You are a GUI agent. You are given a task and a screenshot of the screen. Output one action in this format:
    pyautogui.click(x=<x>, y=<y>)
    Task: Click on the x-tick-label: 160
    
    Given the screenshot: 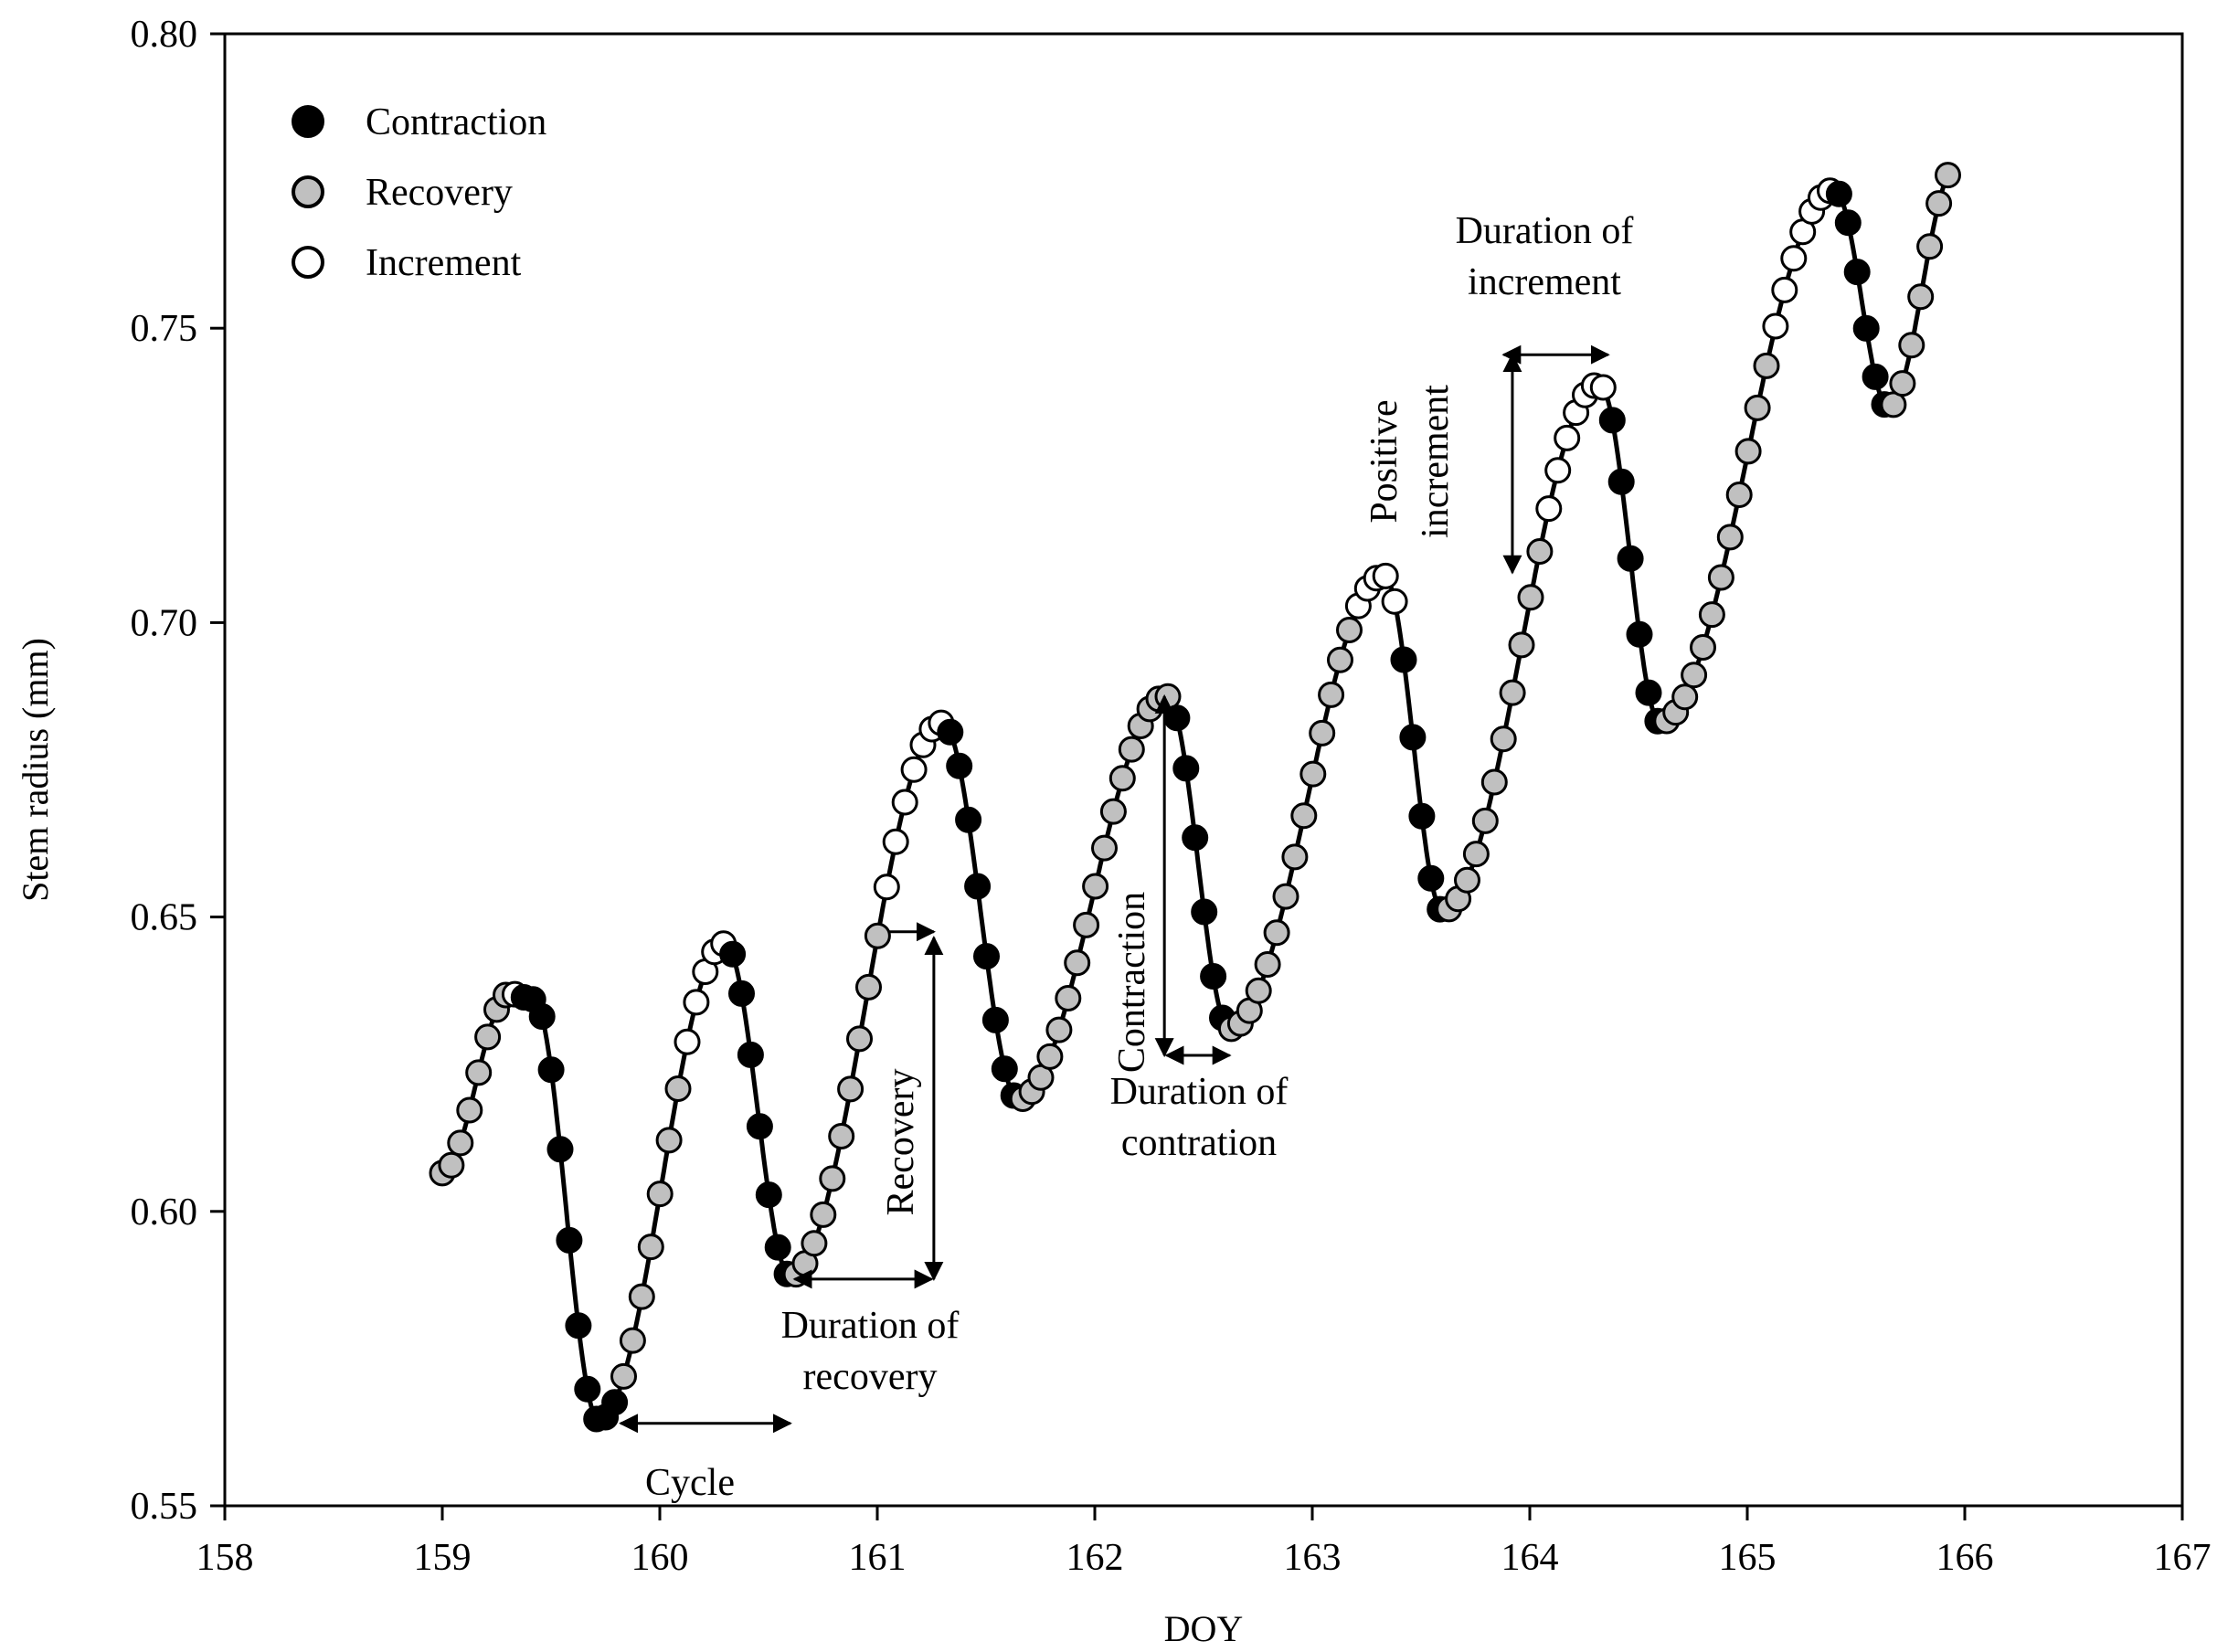 What is the action you would take?
    pyautogui.click(x=660, y=1558)
    